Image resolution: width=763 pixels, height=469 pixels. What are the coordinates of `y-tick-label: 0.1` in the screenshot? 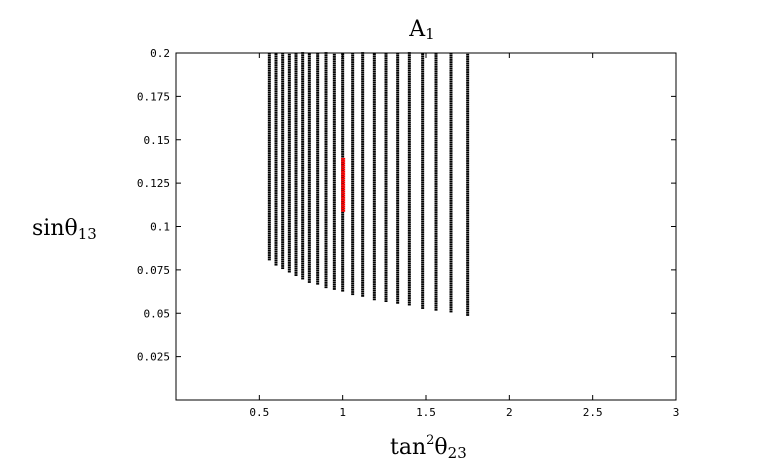 It's located at (160, 227).